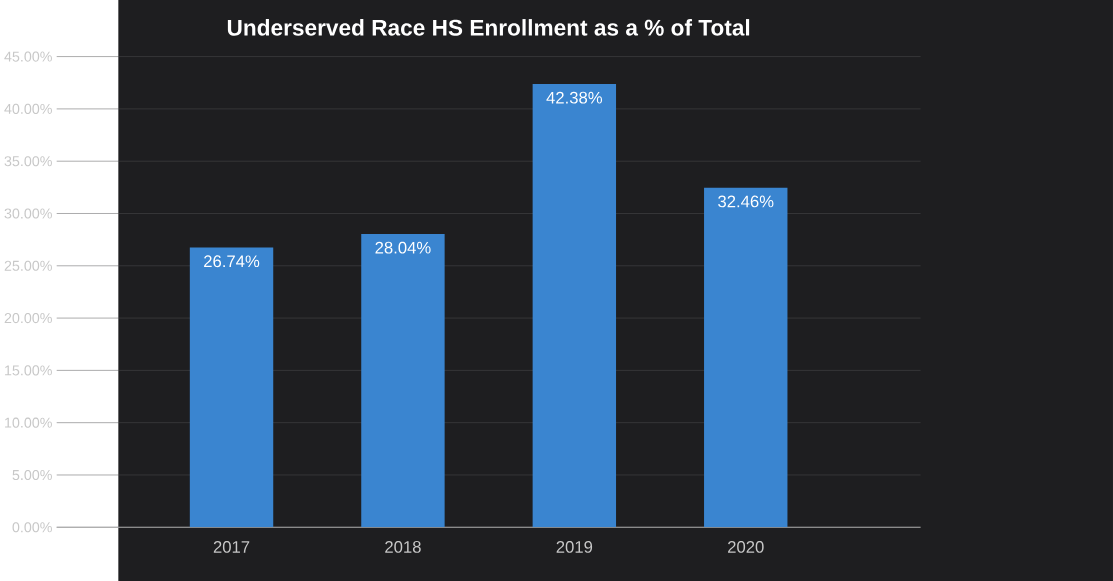 The image size is (1113, 581). Describe the element at coordinates (746, 547) in the screenshot. I see `x-tick-label: 2020` at that location.